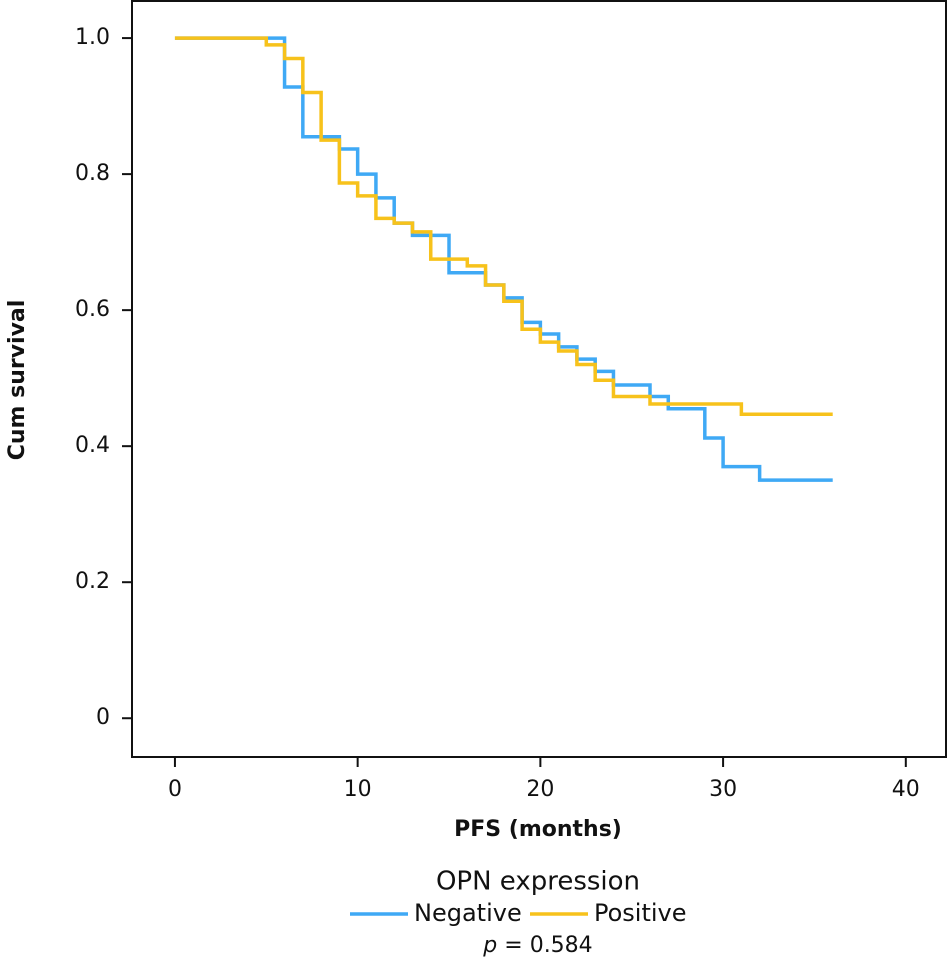 Image resolution: width=949 pixels, height=968 pixels. I want to click on y-axis-label: Cum survival, so click(17, 380).